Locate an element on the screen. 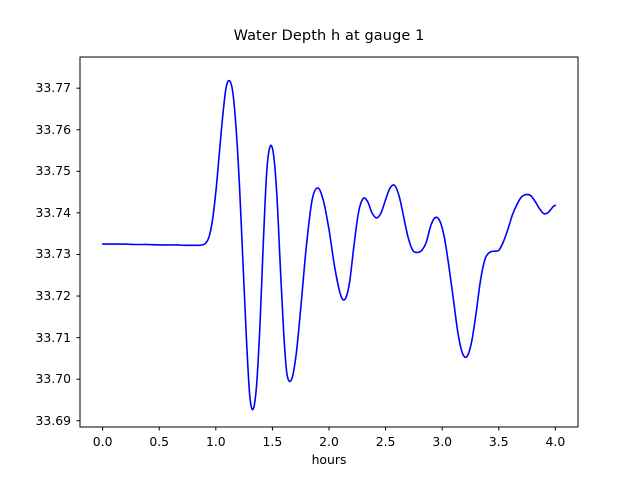  y-tick-label: 33.73 is located at coordinates (53, 254).